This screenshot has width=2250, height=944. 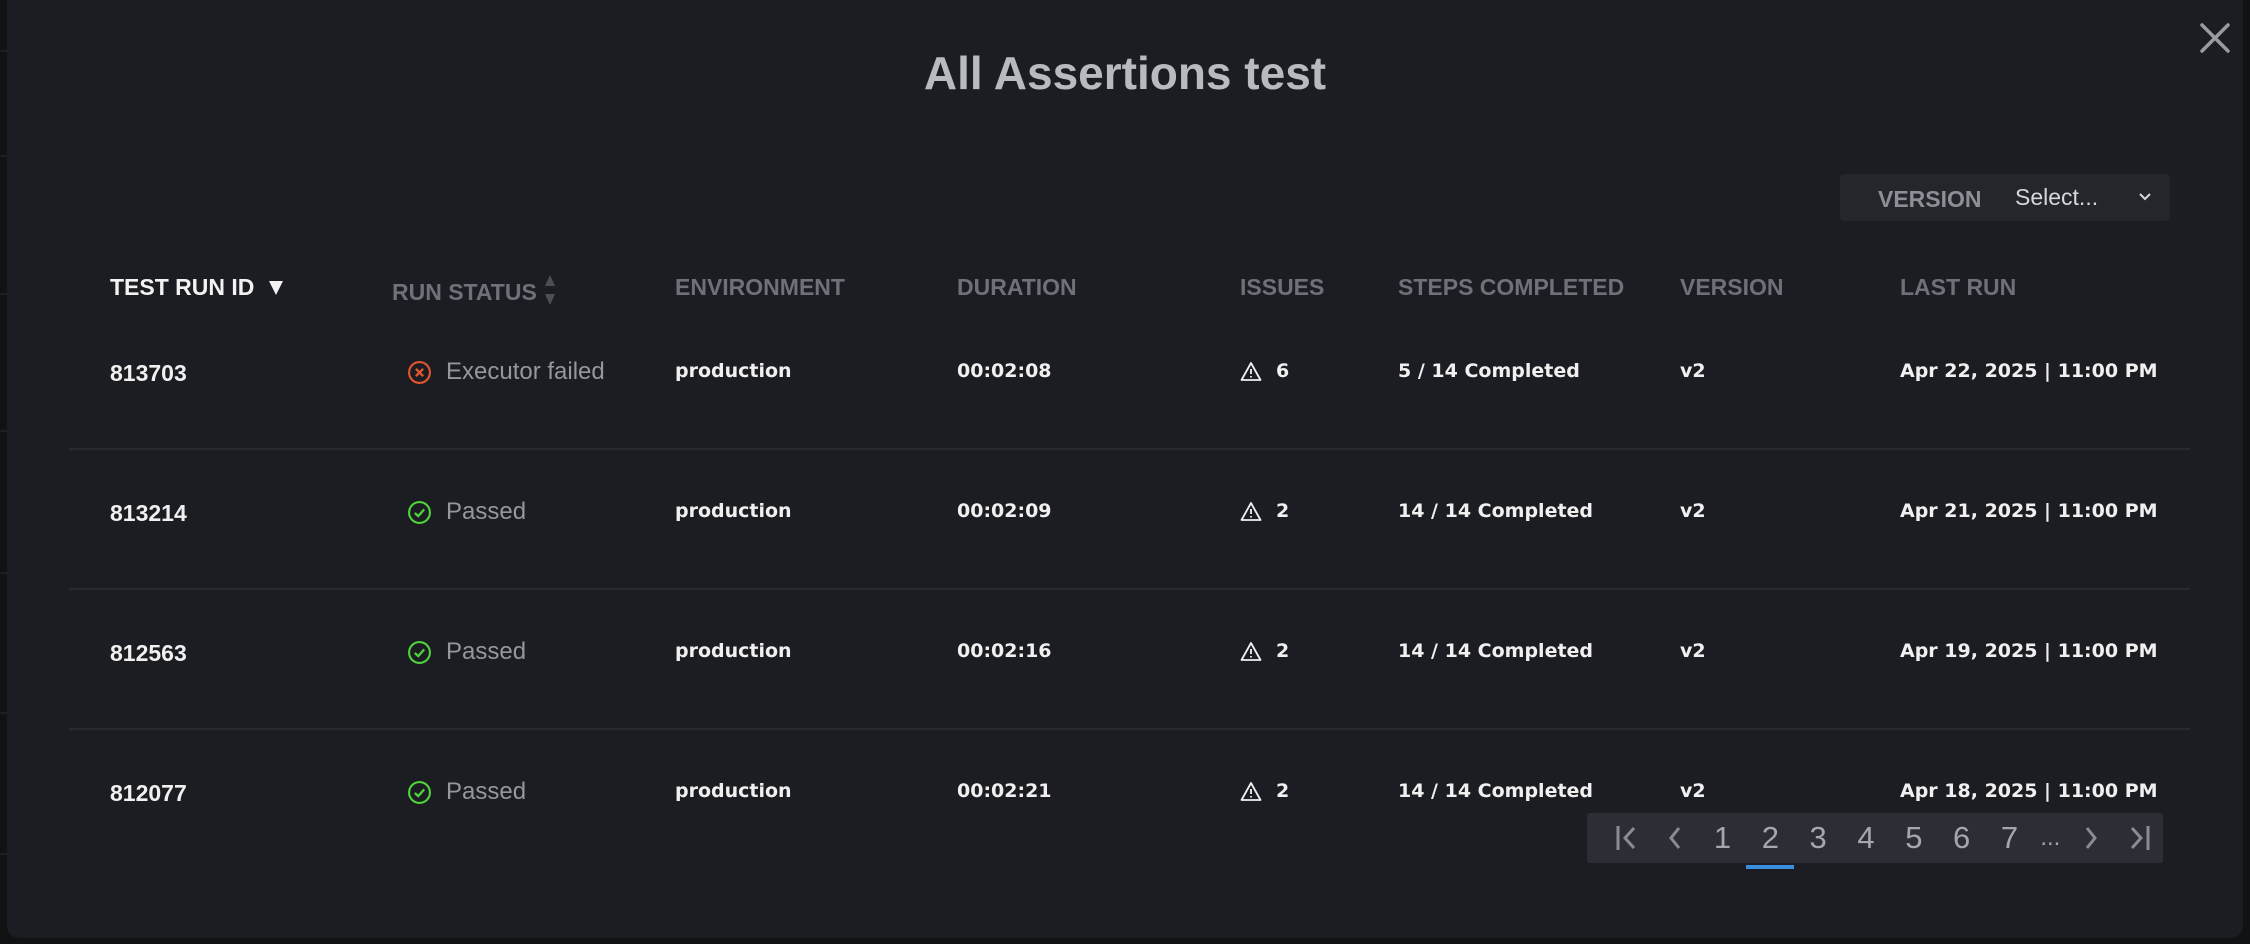 I want to click on last-run: Apr 21, 2025 | 11:00 PM, so click(x=2029, y=511).